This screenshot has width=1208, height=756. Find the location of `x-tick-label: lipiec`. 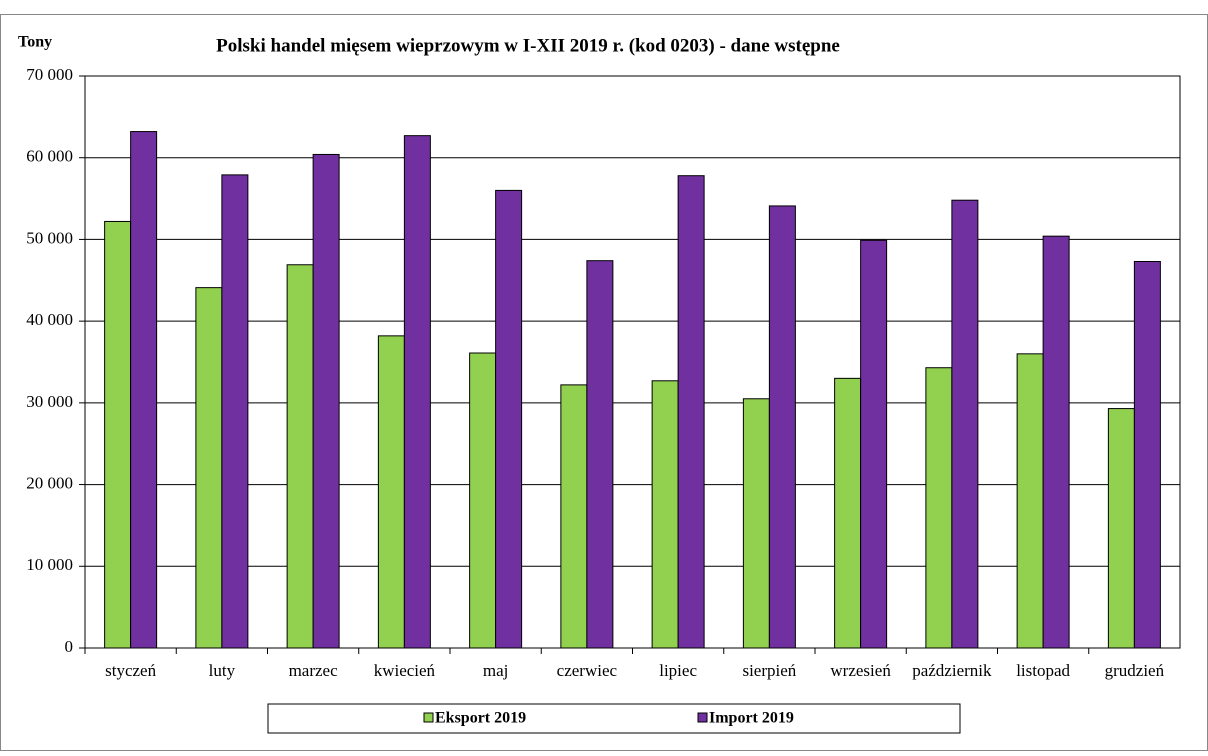

x-tick-label: lipiec is located at coordinates (678, 670).